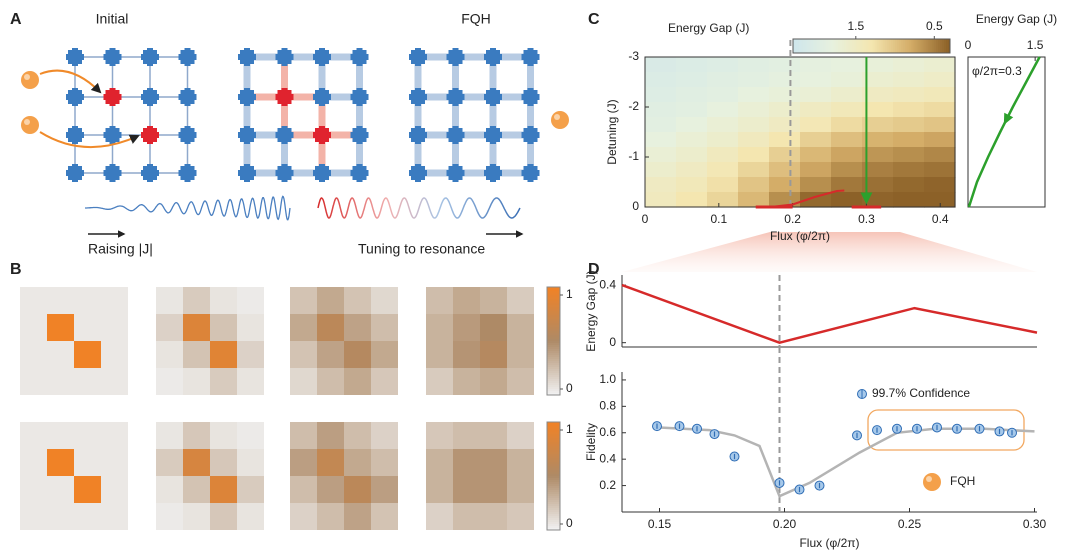  What do you see at coordinates (188, 208) in the screenshot?
I see `wave` at bounding box center [188, 208].